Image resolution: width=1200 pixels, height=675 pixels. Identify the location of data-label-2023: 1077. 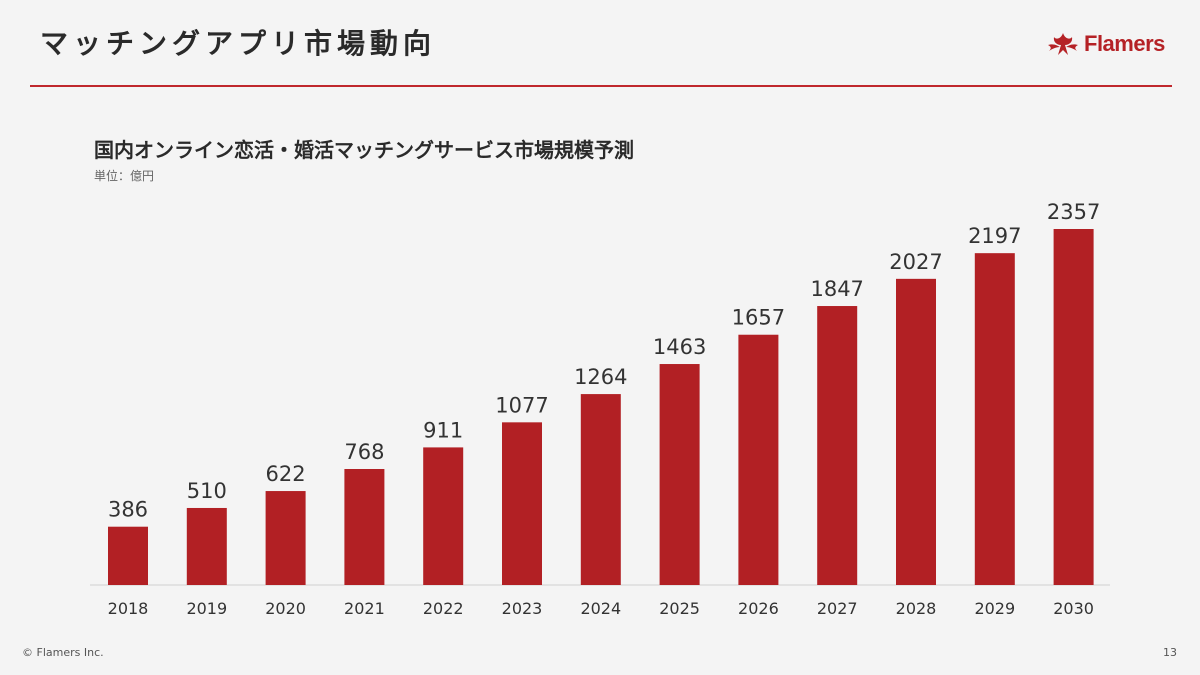
(521, 405).